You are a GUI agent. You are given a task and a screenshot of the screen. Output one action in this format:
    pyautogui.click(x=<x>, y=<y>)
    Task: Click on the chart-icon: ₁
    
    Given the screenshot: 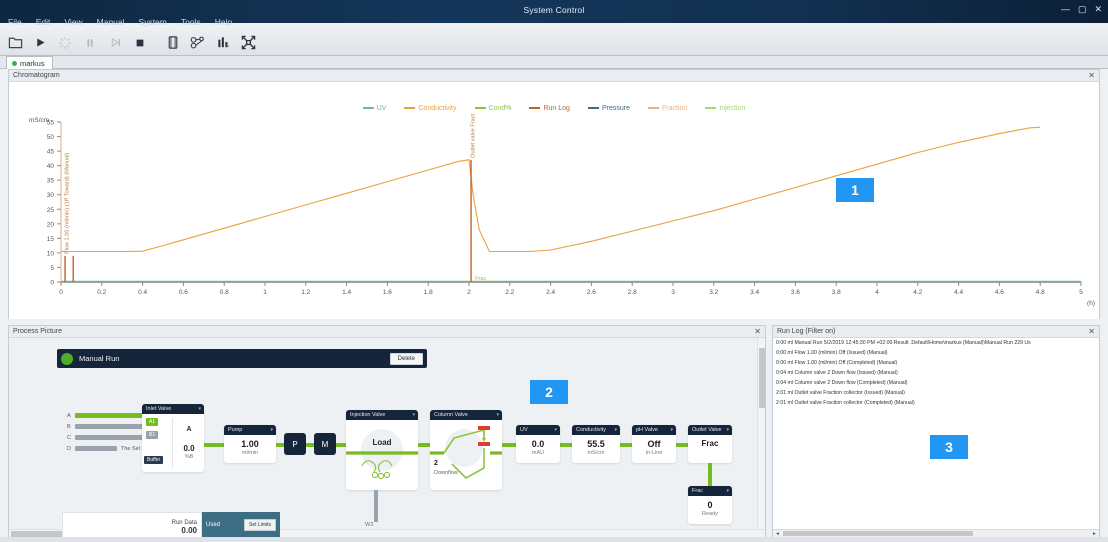 What is the action you would take?
    pyautogui.click(x=223, y=43)
    